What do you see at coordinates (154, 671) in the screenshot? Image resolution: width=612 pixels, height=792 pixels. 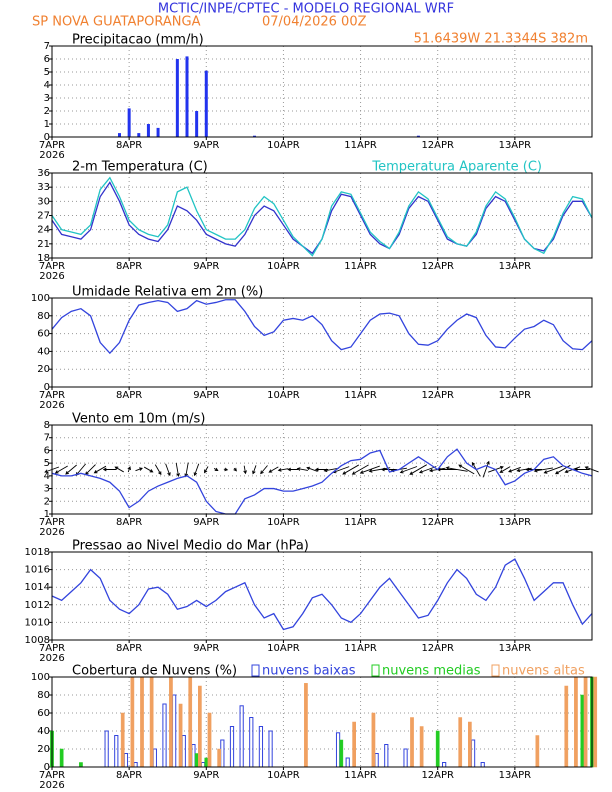 I see `panel-title: Cobertura de Nuvens (%)` at bounding box center [154, 671].